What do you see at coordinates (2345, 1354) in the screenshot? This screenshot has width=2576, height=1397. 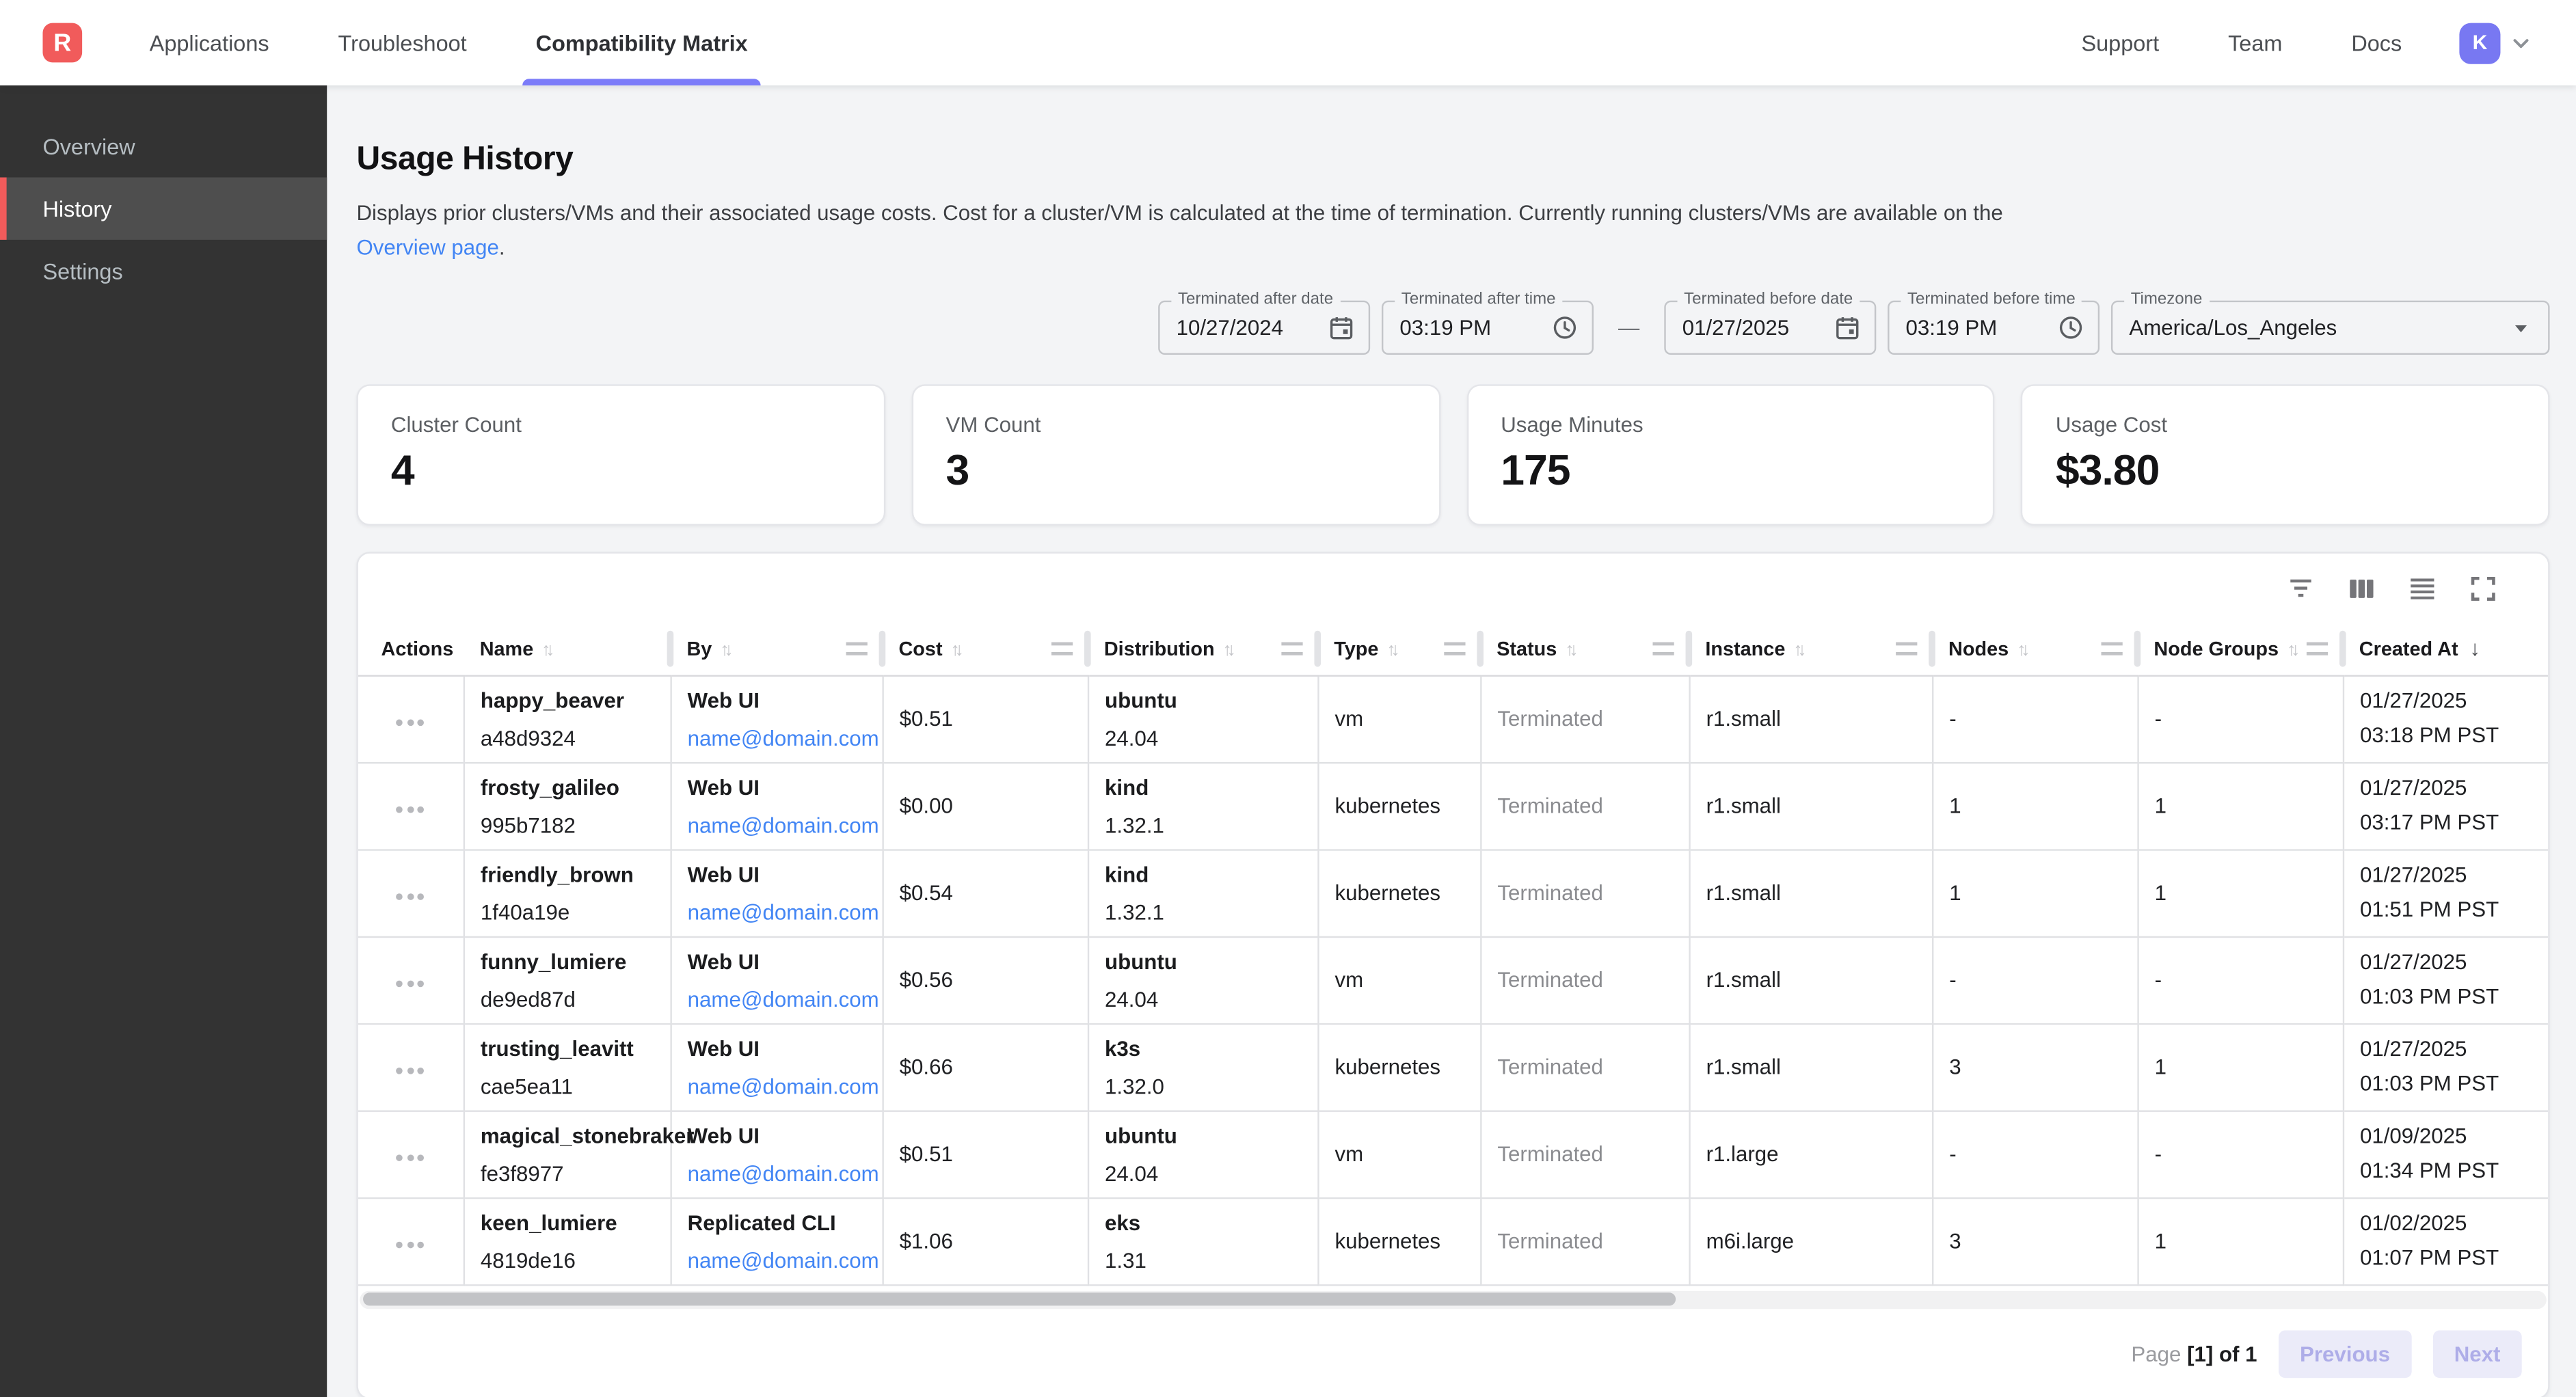 I see `previous-page-button: Previous` at bounding box center [2345, 1354].